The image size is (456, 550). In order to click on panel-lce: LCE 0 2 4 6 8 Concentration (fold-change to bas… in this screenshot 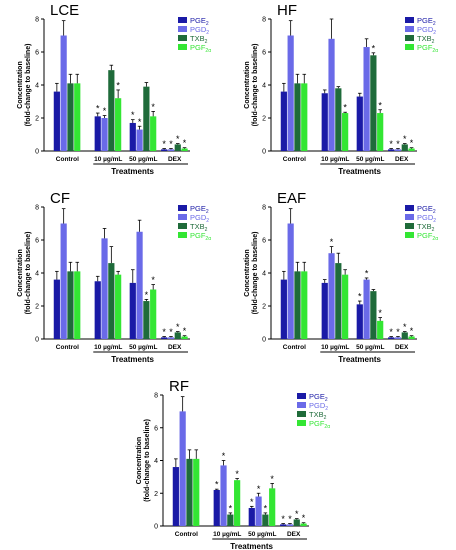, I will do `click(114, 89)`.